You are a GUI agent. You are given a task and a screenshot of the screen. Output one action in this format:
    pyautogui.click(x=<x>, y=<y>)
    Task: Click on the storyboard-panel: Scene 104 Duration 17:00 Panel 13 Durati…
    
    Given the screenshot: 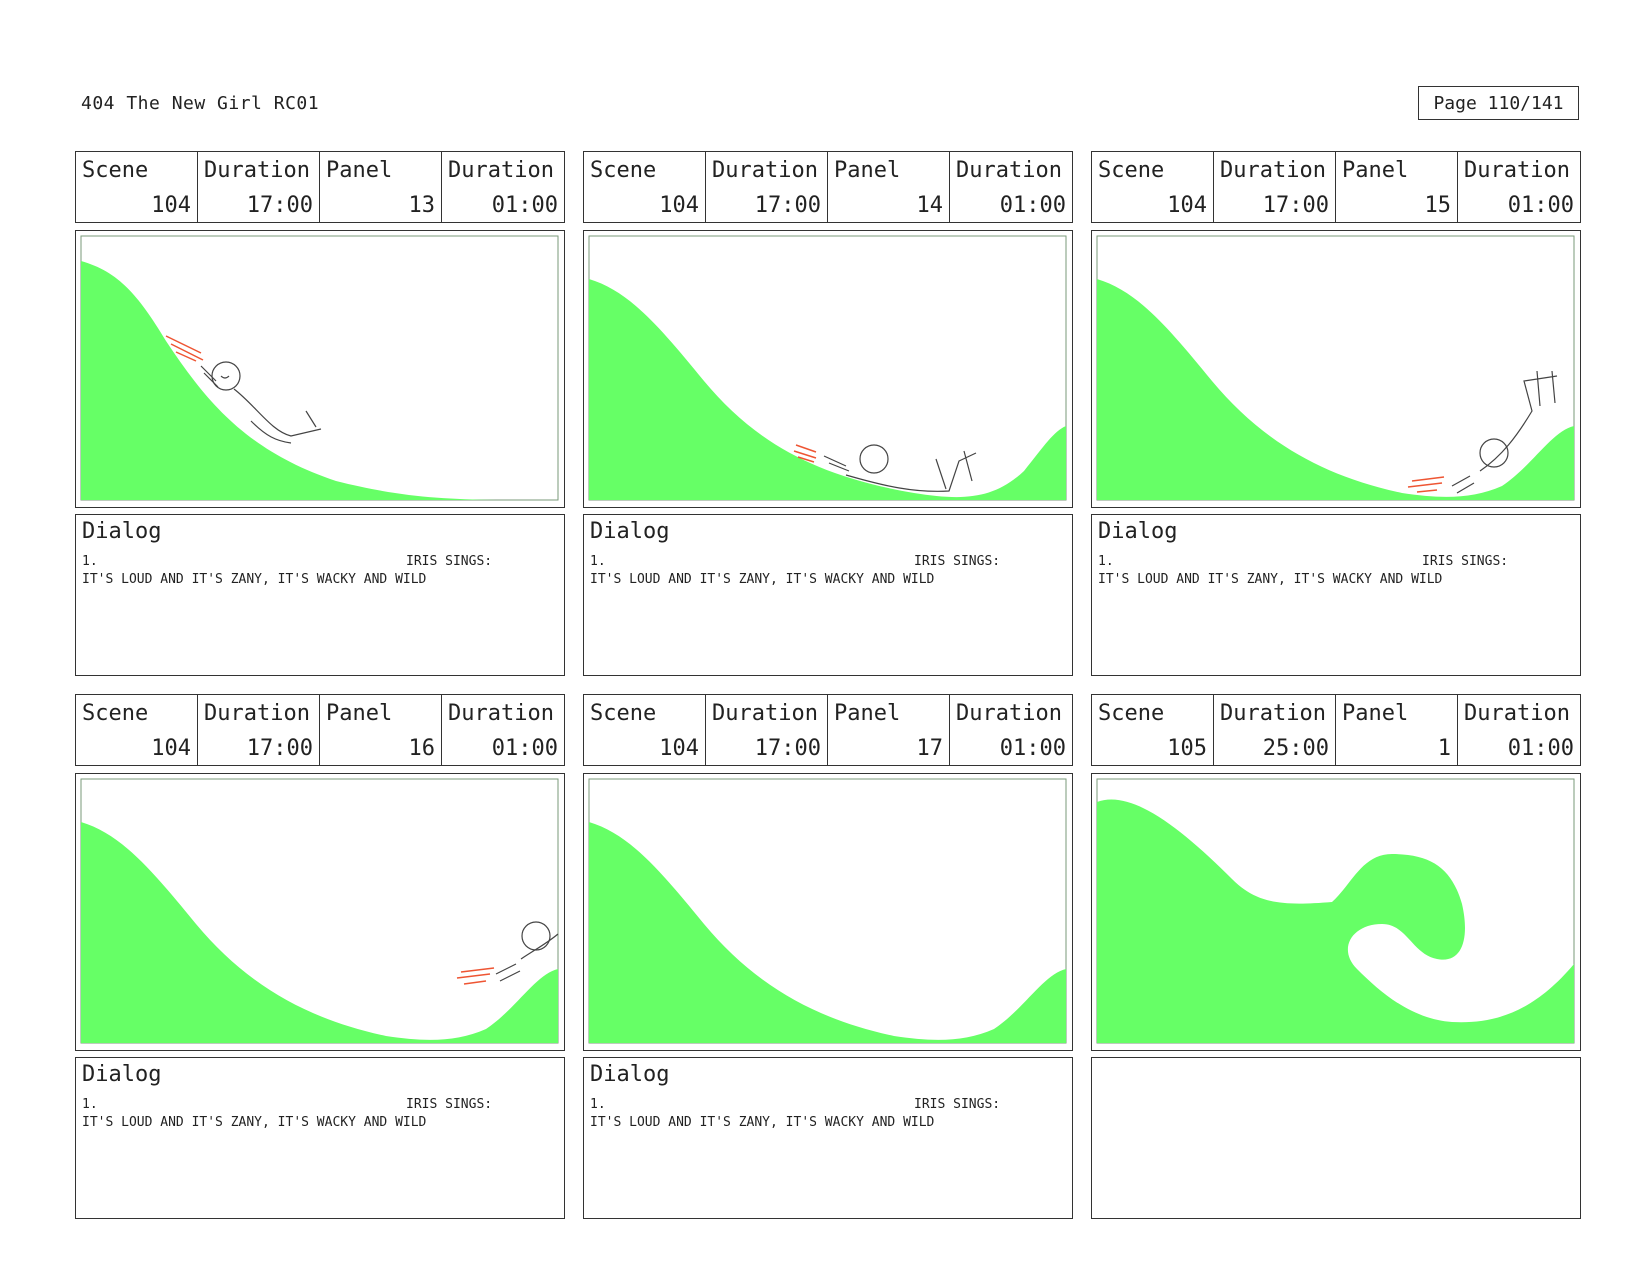 What is the action you would take?
    pyautogui.click(x=320, y=413)
    